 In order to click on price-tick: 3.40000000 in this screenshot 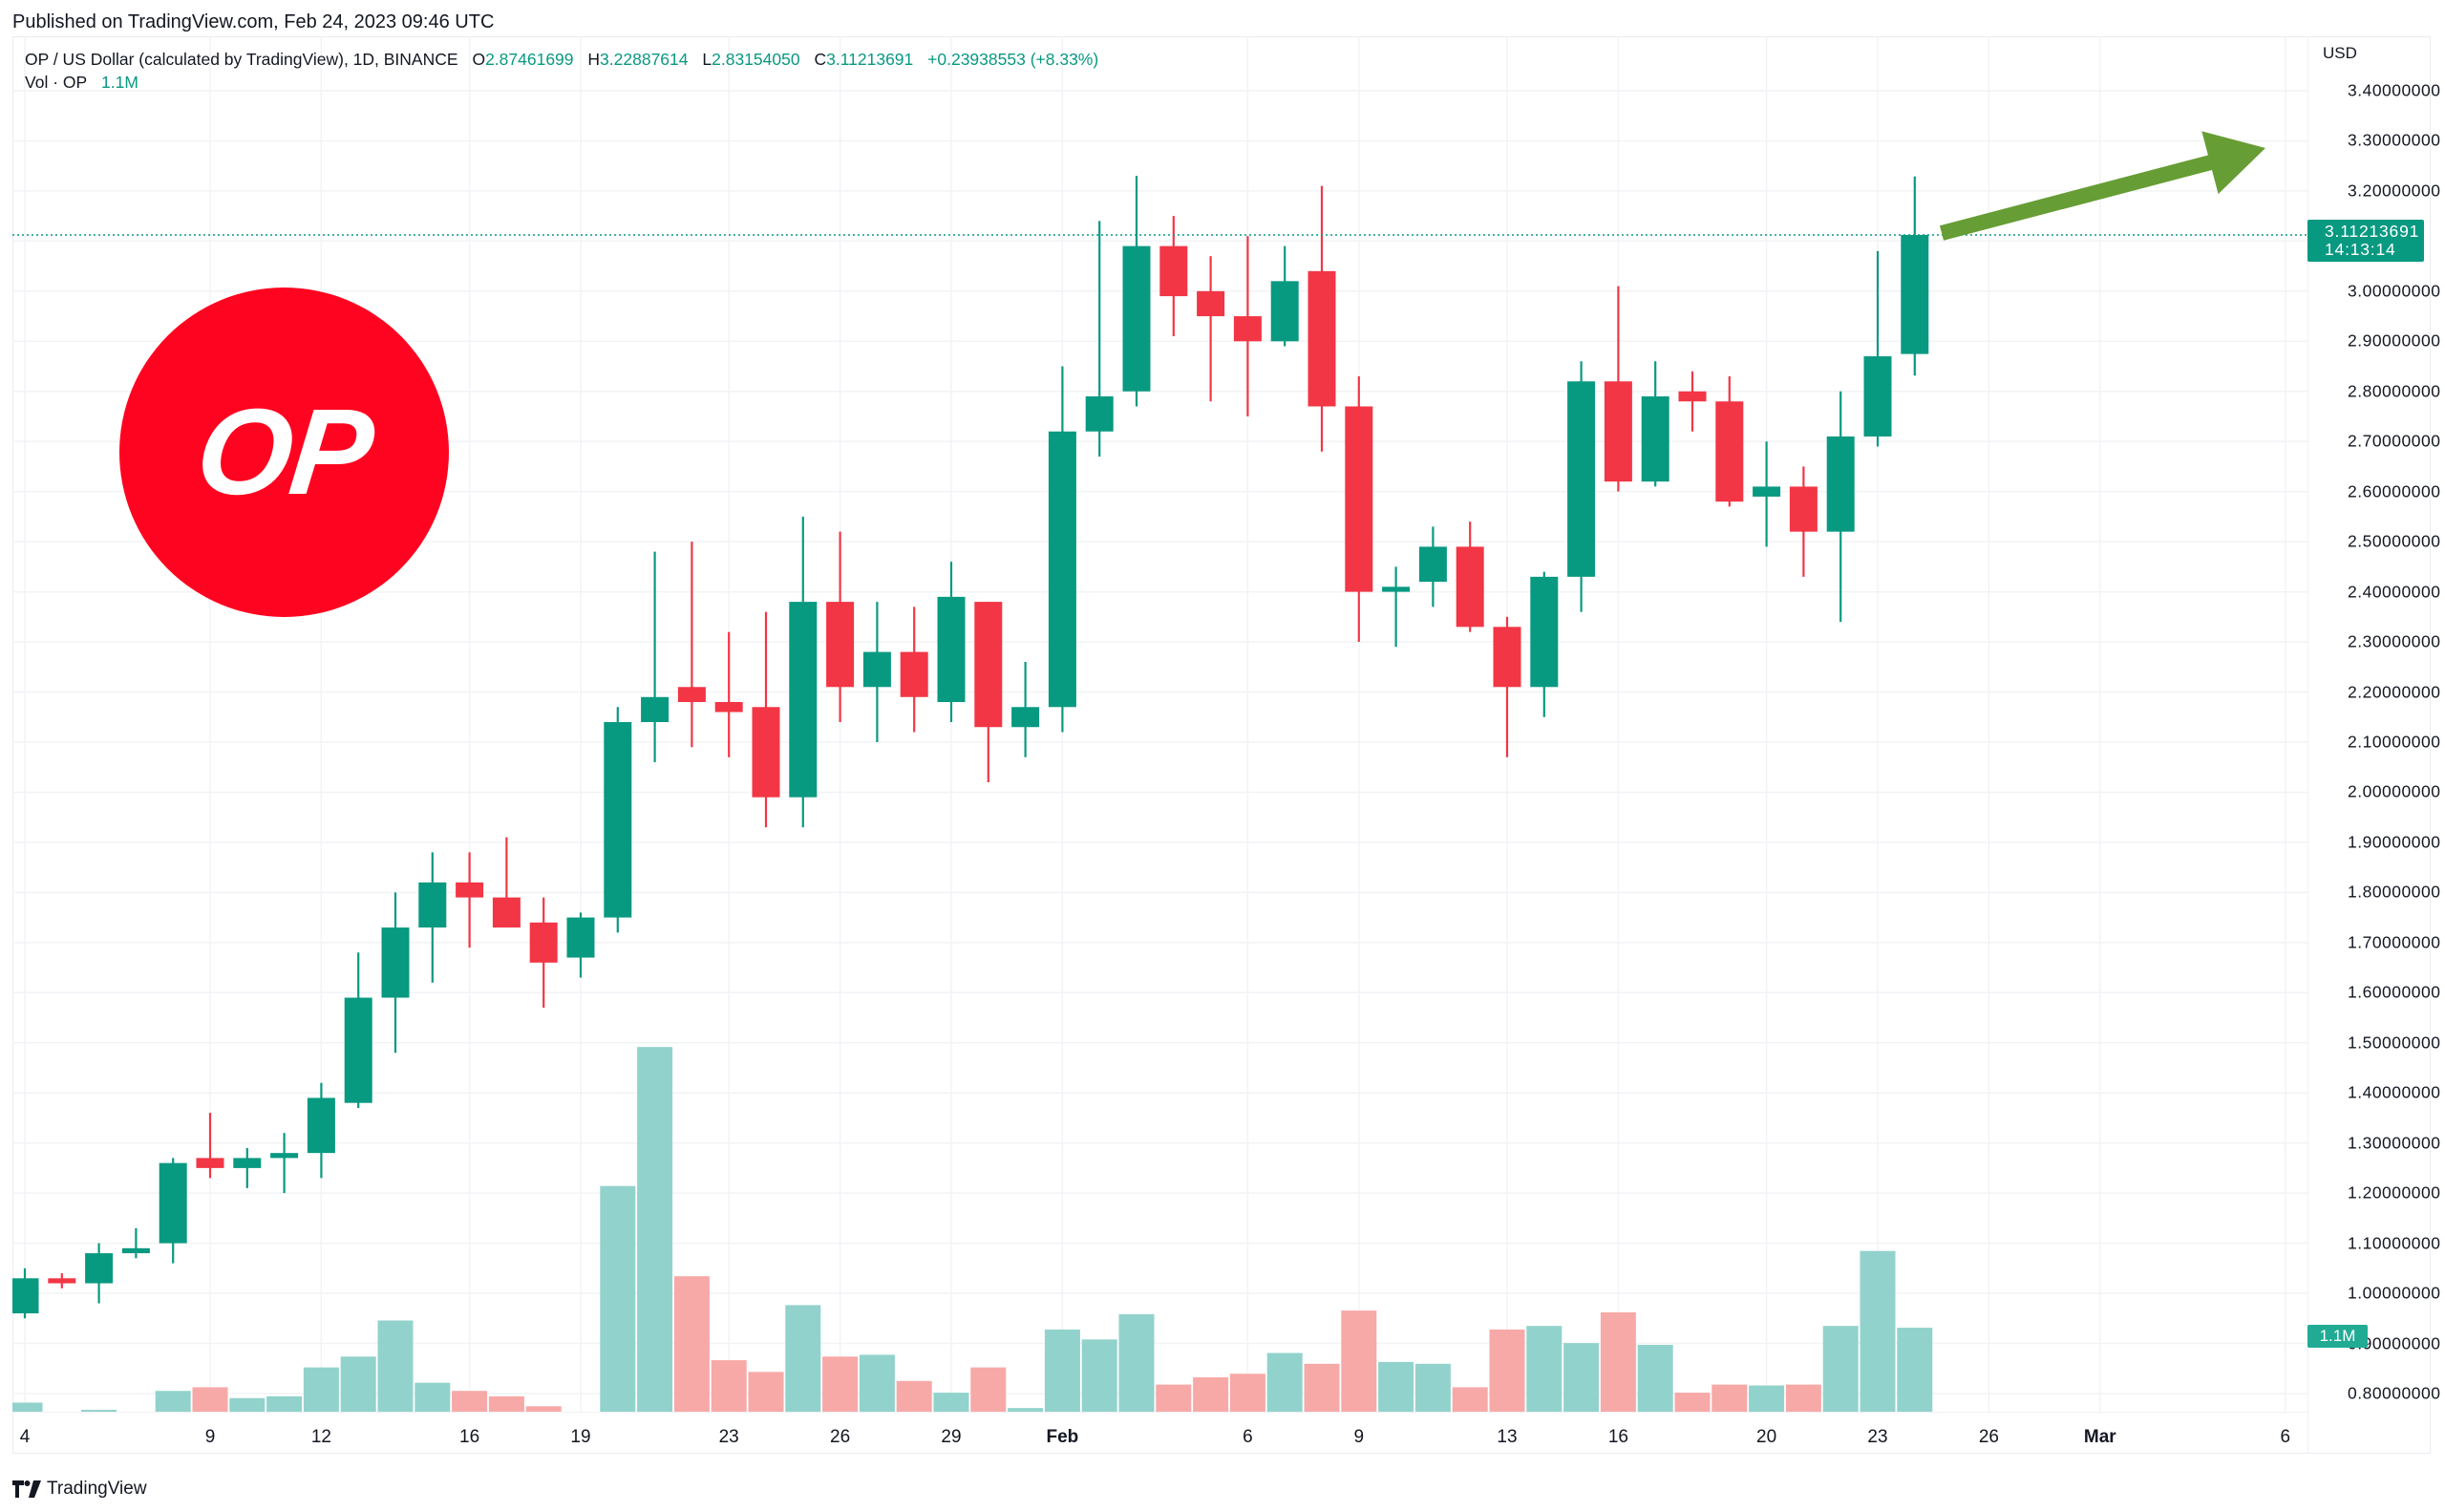, I will do `click(2394, 90)`.